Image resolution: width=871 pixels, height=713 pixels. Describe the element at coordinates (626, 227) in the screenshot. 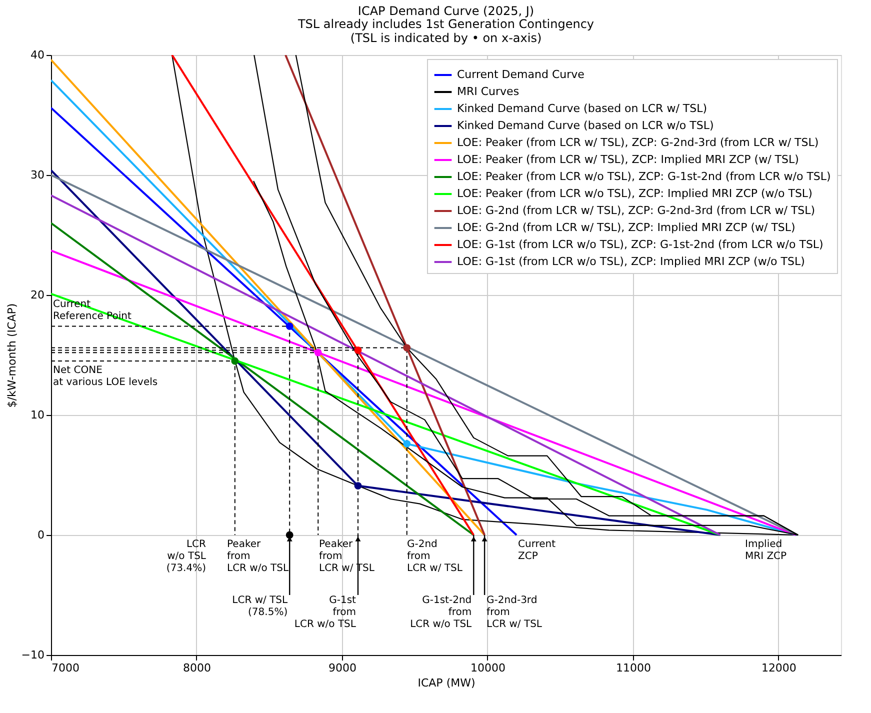

I see `legend-label: LOE: G-2nd (from LCR w/ TSL), ZCP: Implied MRI ZCP (w/ TSL)` at that location.